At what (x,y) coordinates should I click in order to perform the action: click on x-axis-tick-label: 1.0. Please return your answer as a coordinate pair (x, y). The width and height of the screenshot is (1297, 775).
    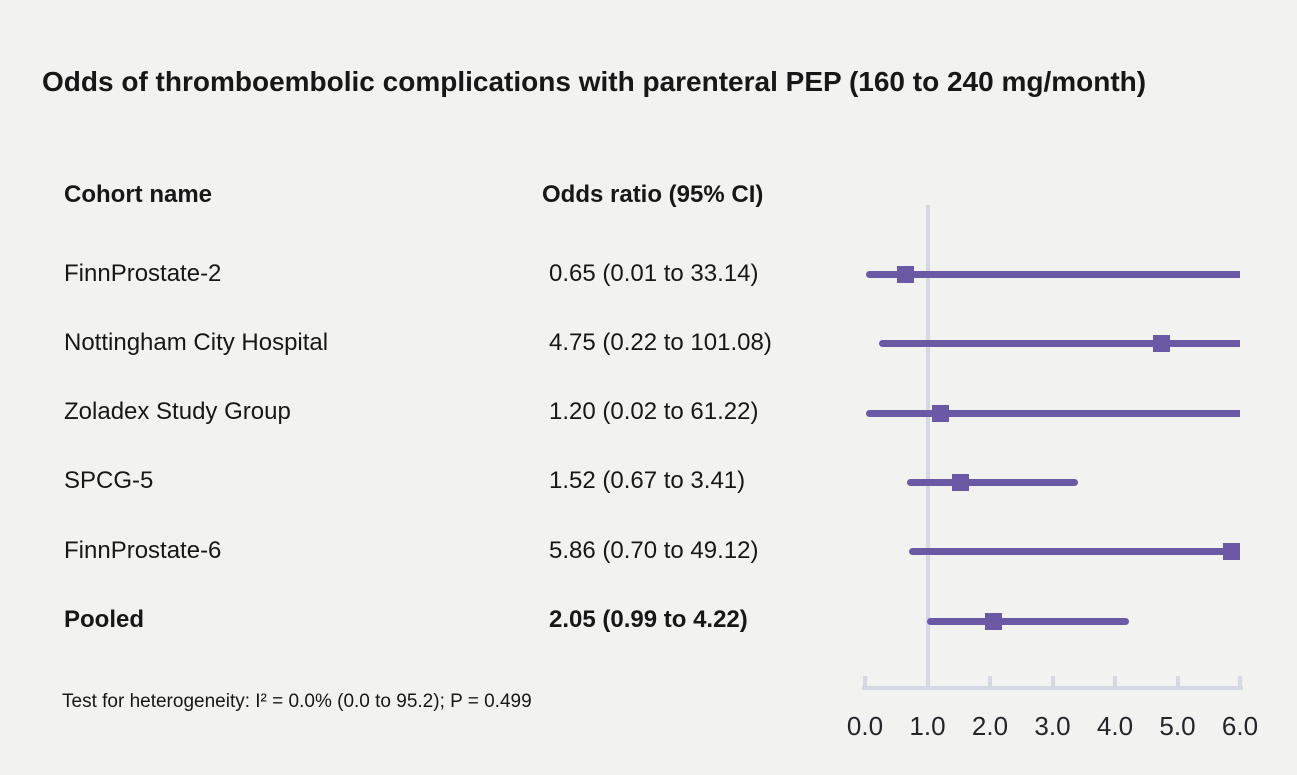
    Looking at the image, I should click on (927, 726).